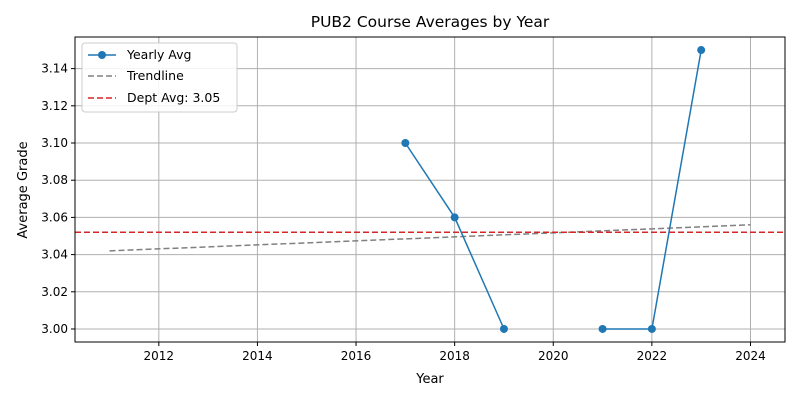 The width and height of the screenshot is (800, 400). Describe the element at coordinates (54, 106) in the screenshot. I see `y-tick-label: 3.12` at that location.